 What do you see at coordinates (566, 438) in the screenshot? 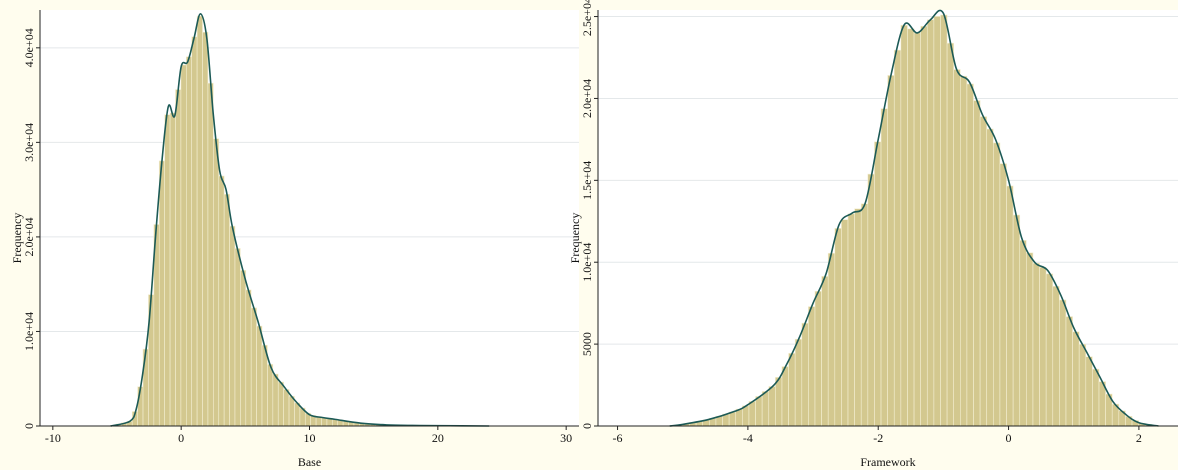
I see `x-tick-label: 30` at bounding box center [566, 438].